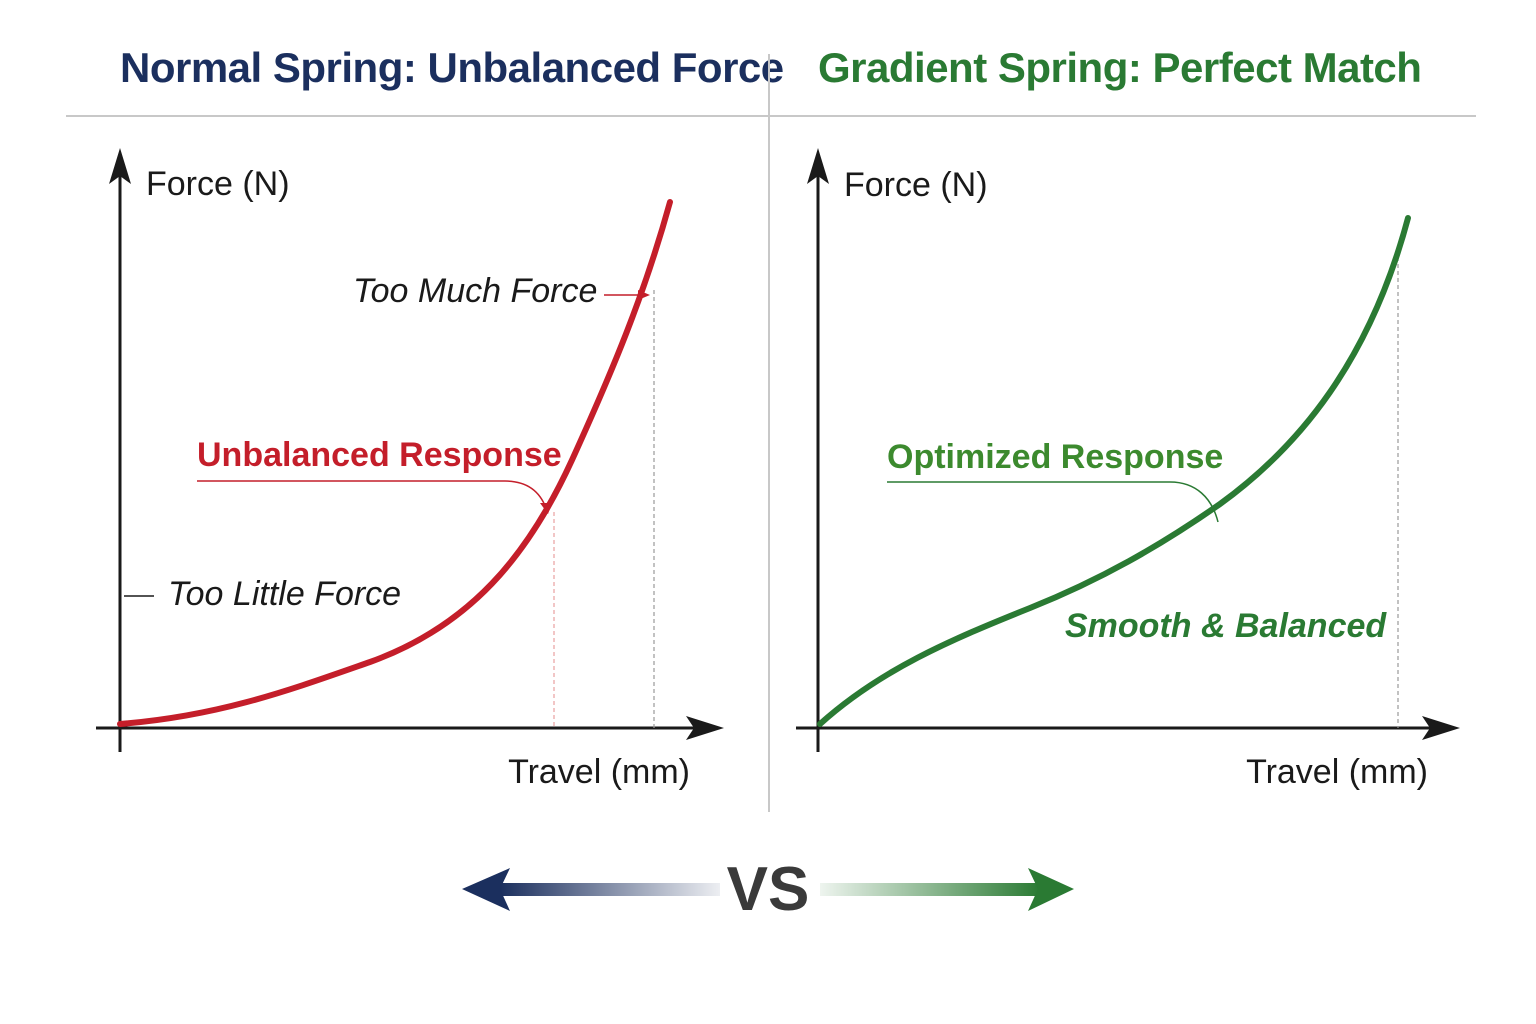 The height and width of the screenshot is (1024, 1536). I want to click on right-title-rest: Perfect Match, so click(1281, 67).